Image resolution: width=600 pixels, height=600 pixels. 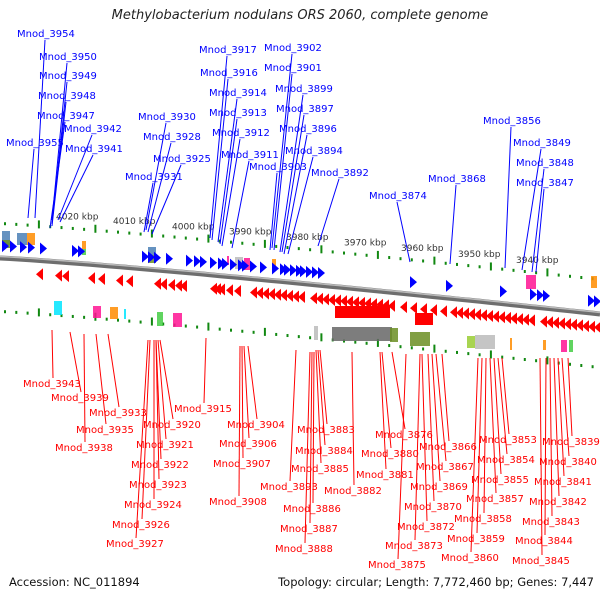 What do you see at coordinates (314, 151) in the screenshot?
I see `forward-gene-label: Mnod_3894` at bounding box center [314, 151].